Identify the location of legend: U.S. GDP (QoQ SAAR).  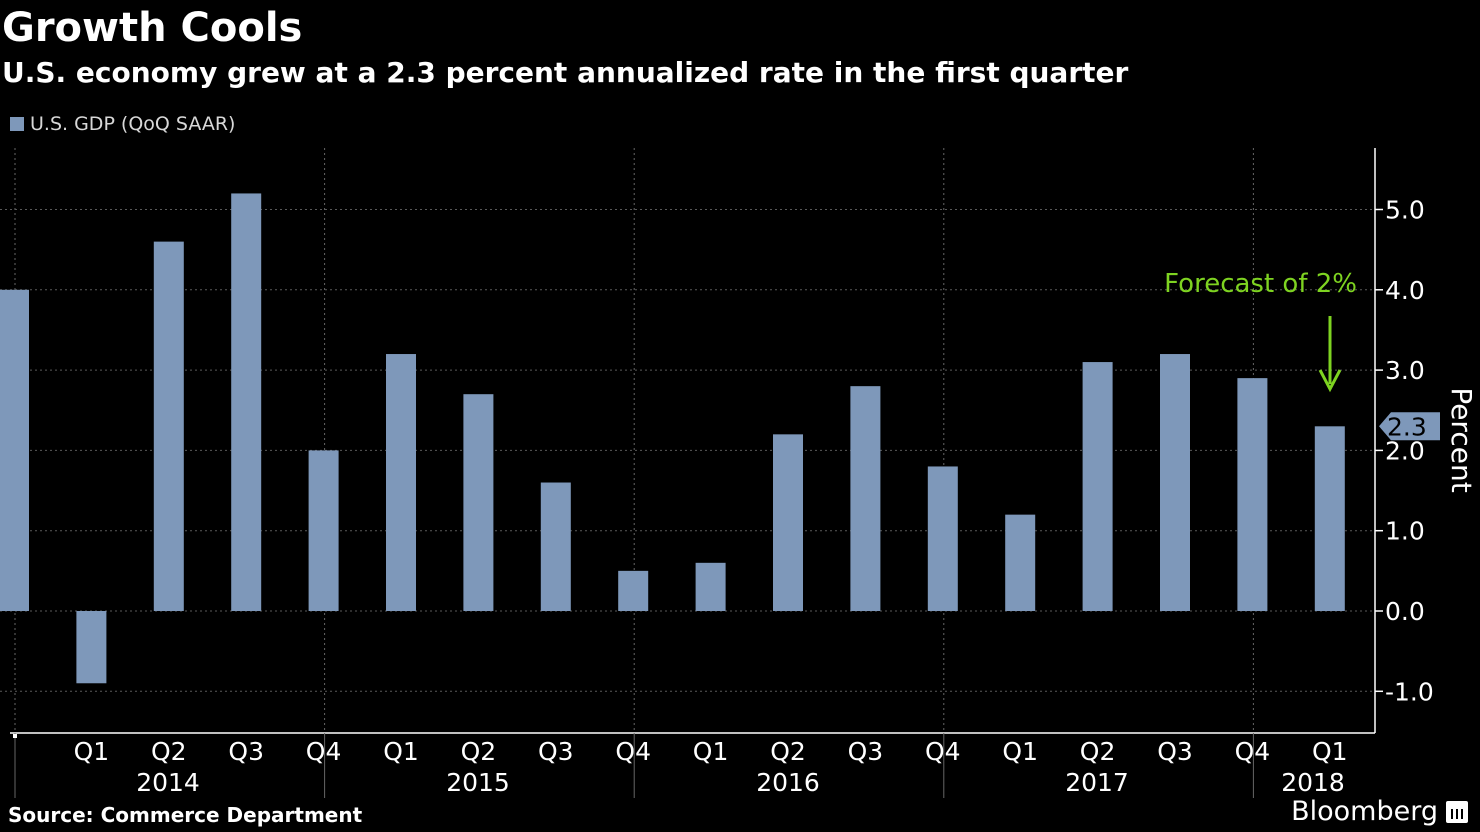
(122, 124).